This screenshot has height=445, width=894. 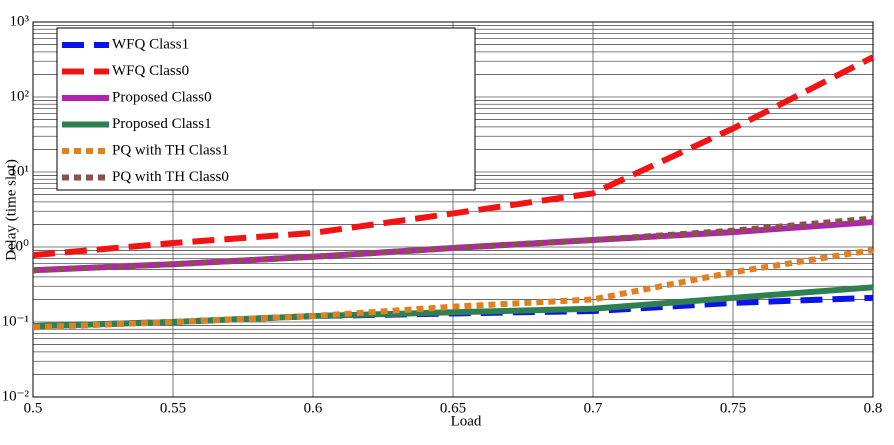 What do you see at coordinates (313, 408) in the screenshot?
I see `x-tick-label: 0.6` at bounding box center [313, 408].